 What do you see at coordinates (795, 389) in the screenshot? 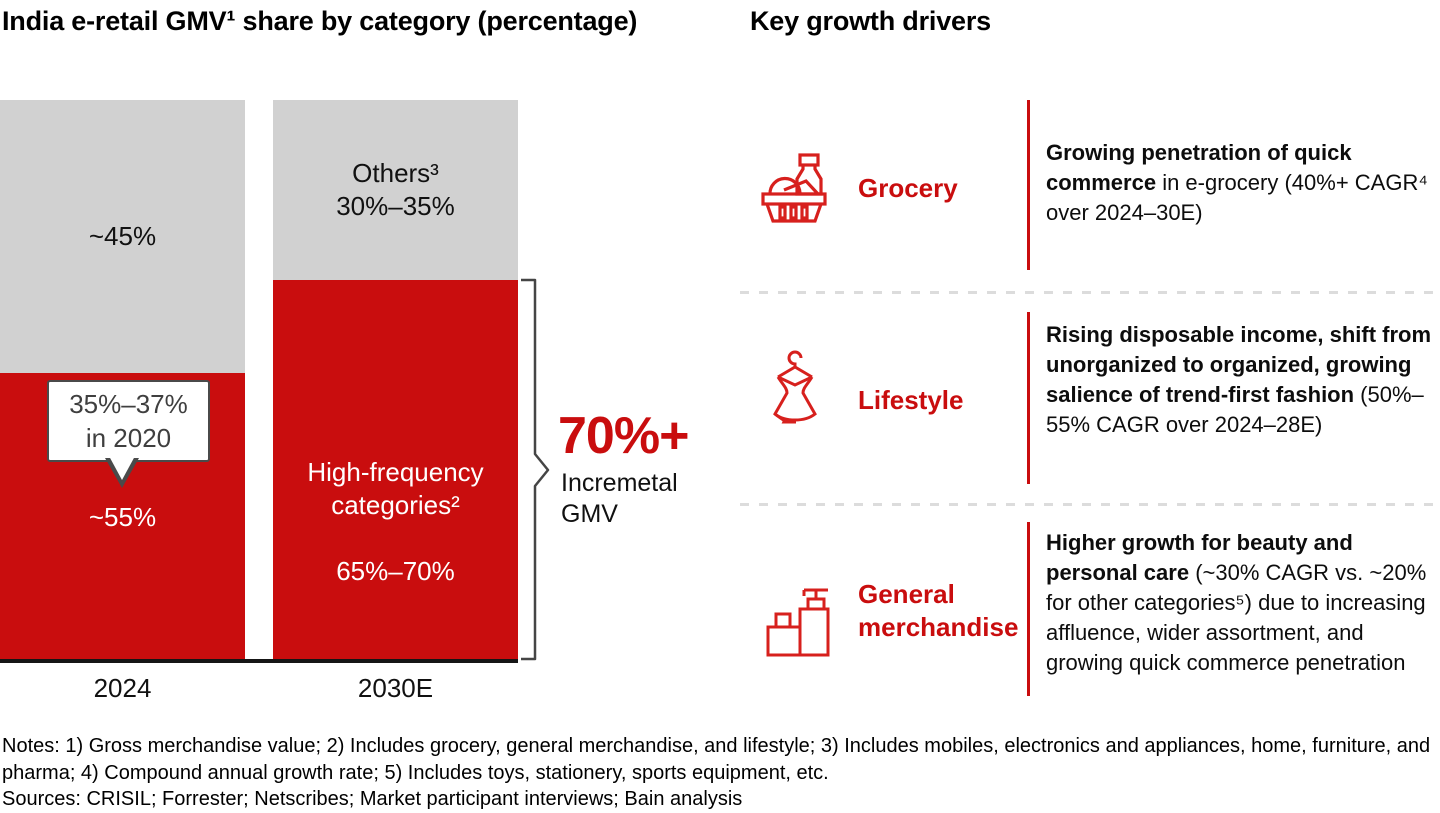
I see `dress-icon` at bounding box center [795, 389].